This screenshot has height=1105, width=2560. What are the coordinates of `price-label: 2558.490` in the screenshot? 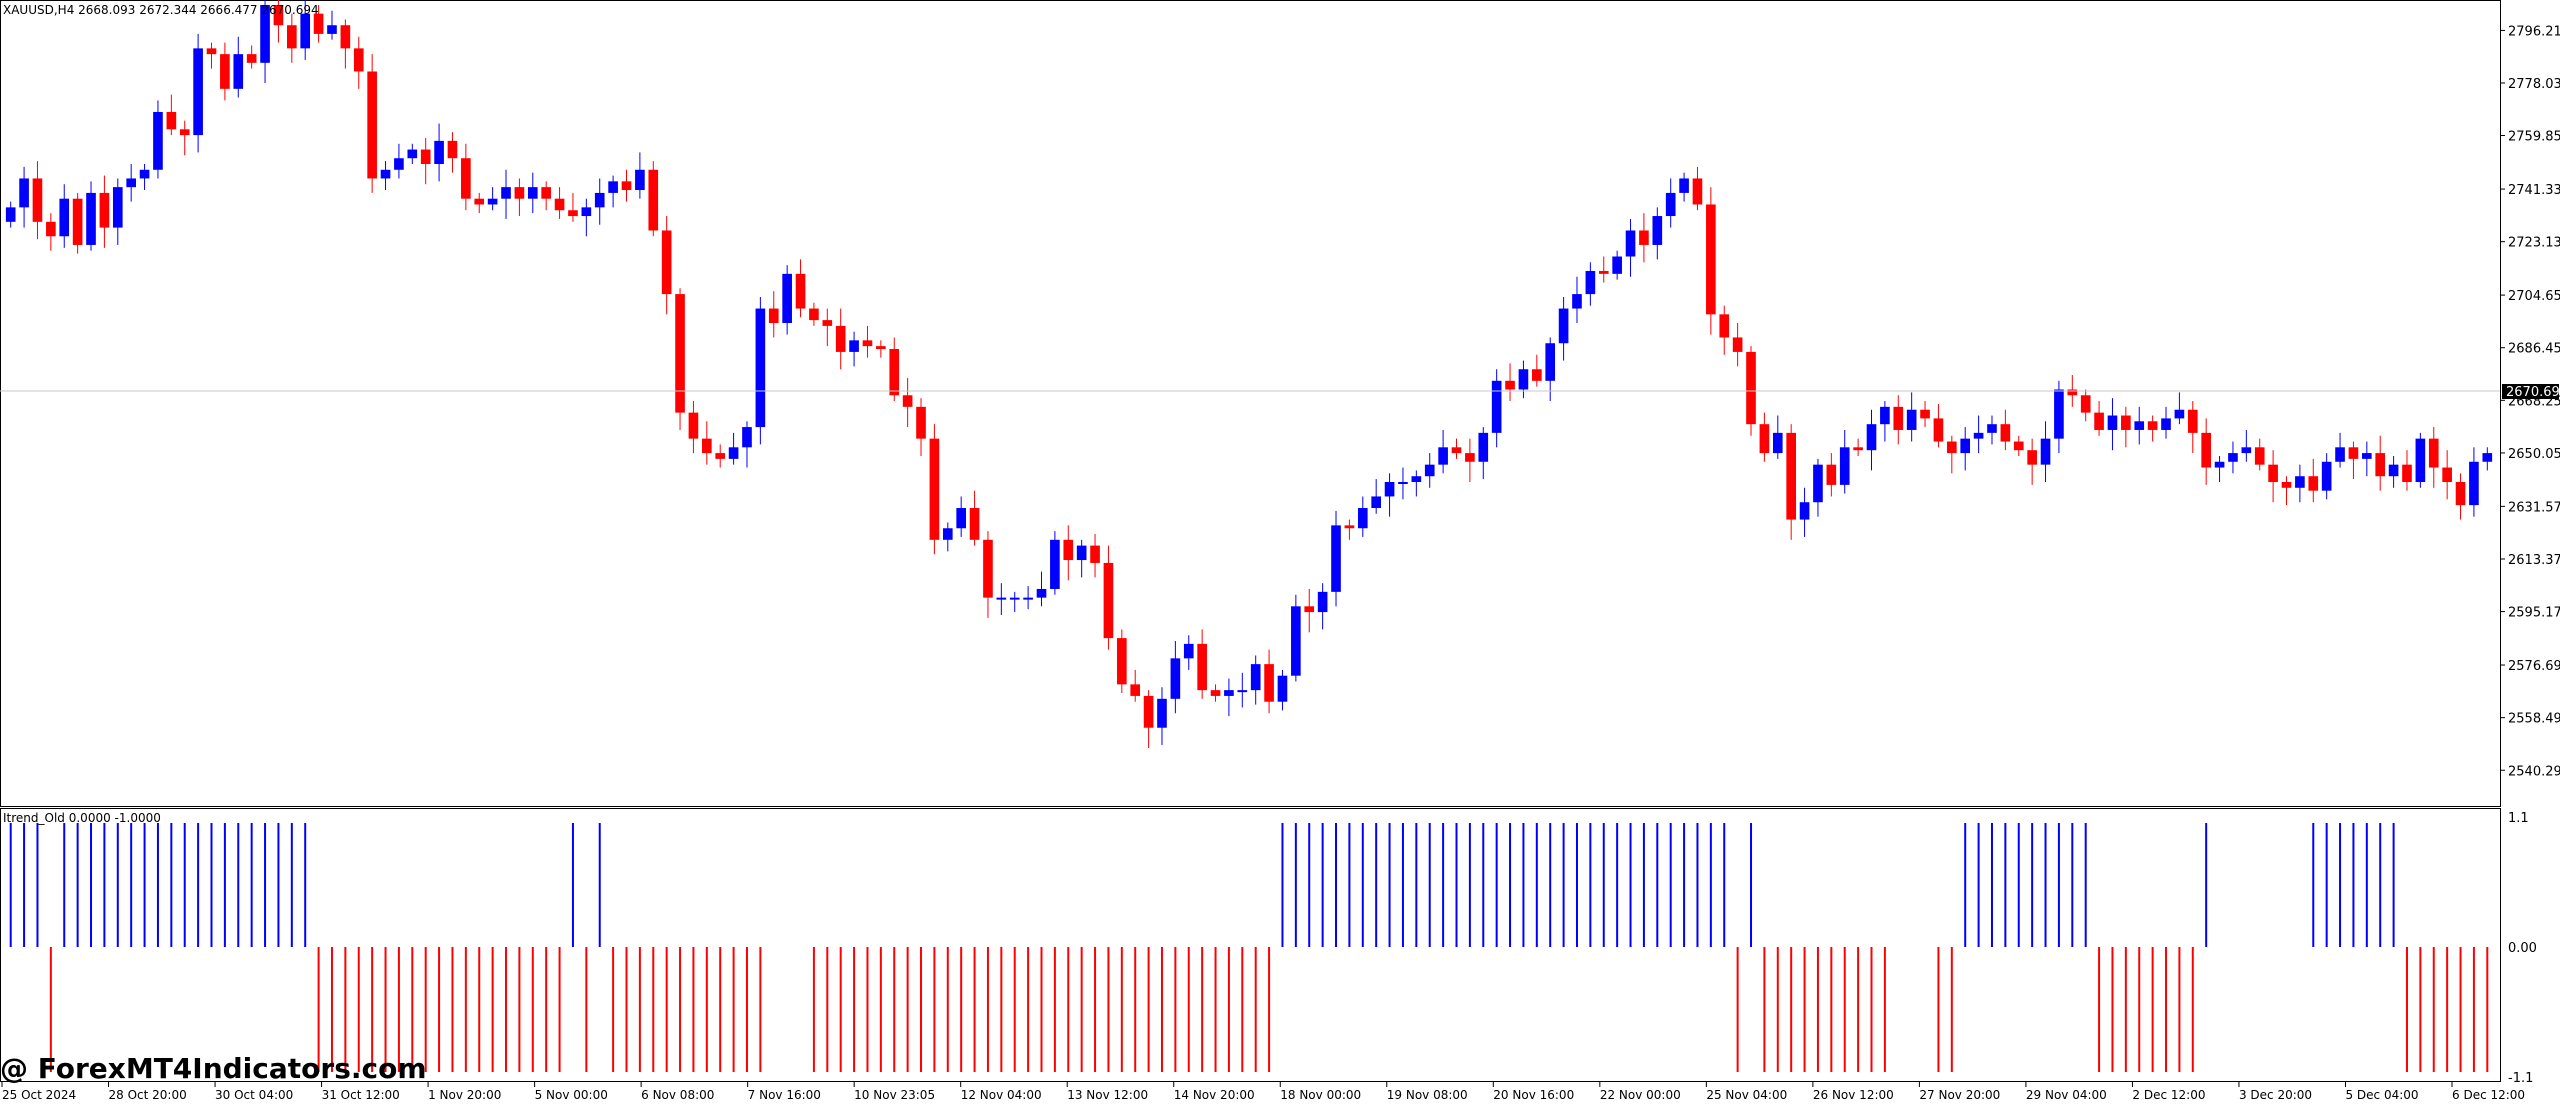 It's located at (2534, 719).